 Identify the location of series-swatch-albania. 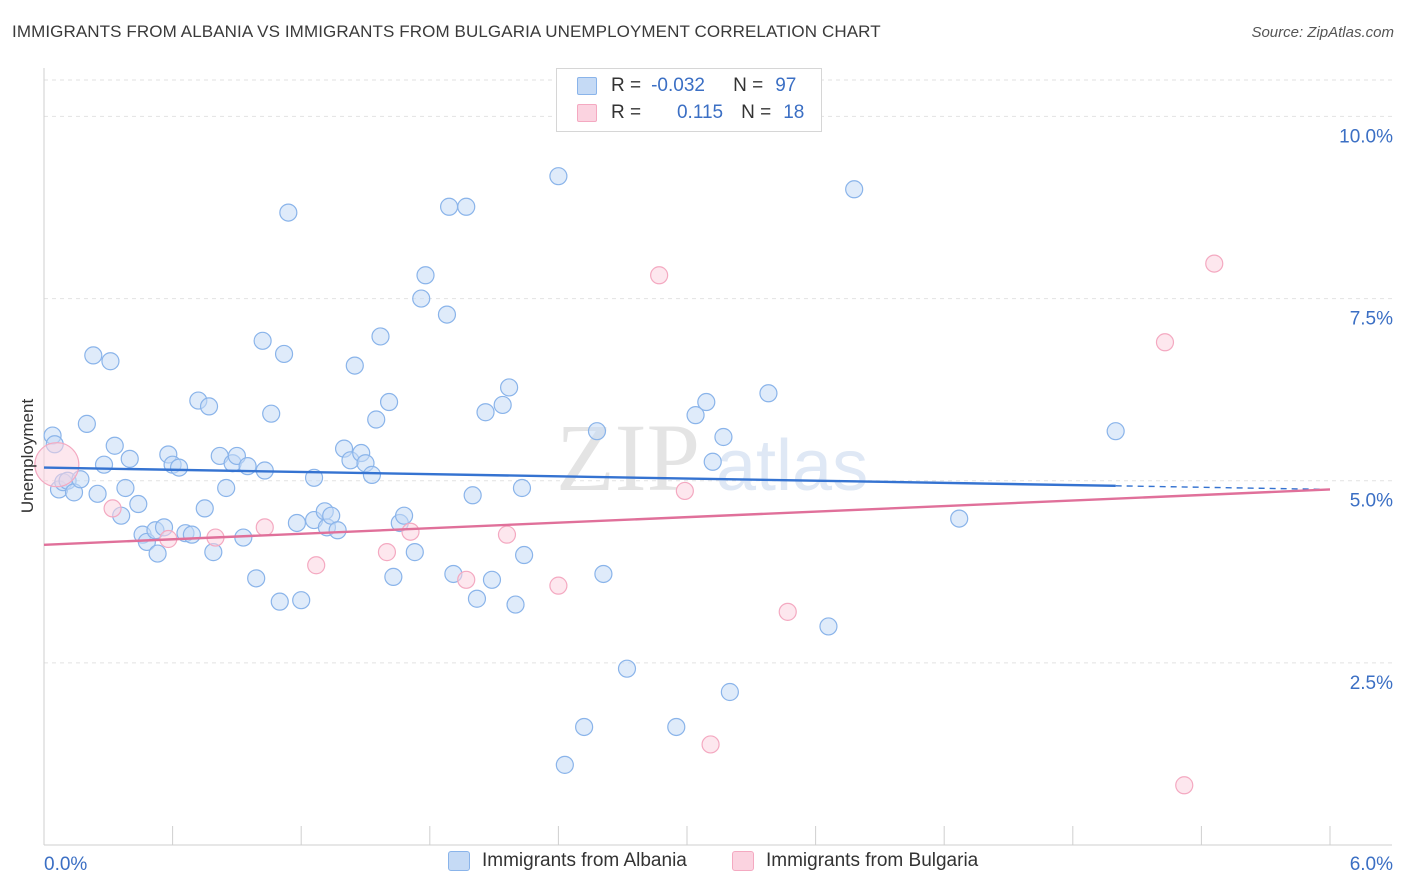
(459, 861).